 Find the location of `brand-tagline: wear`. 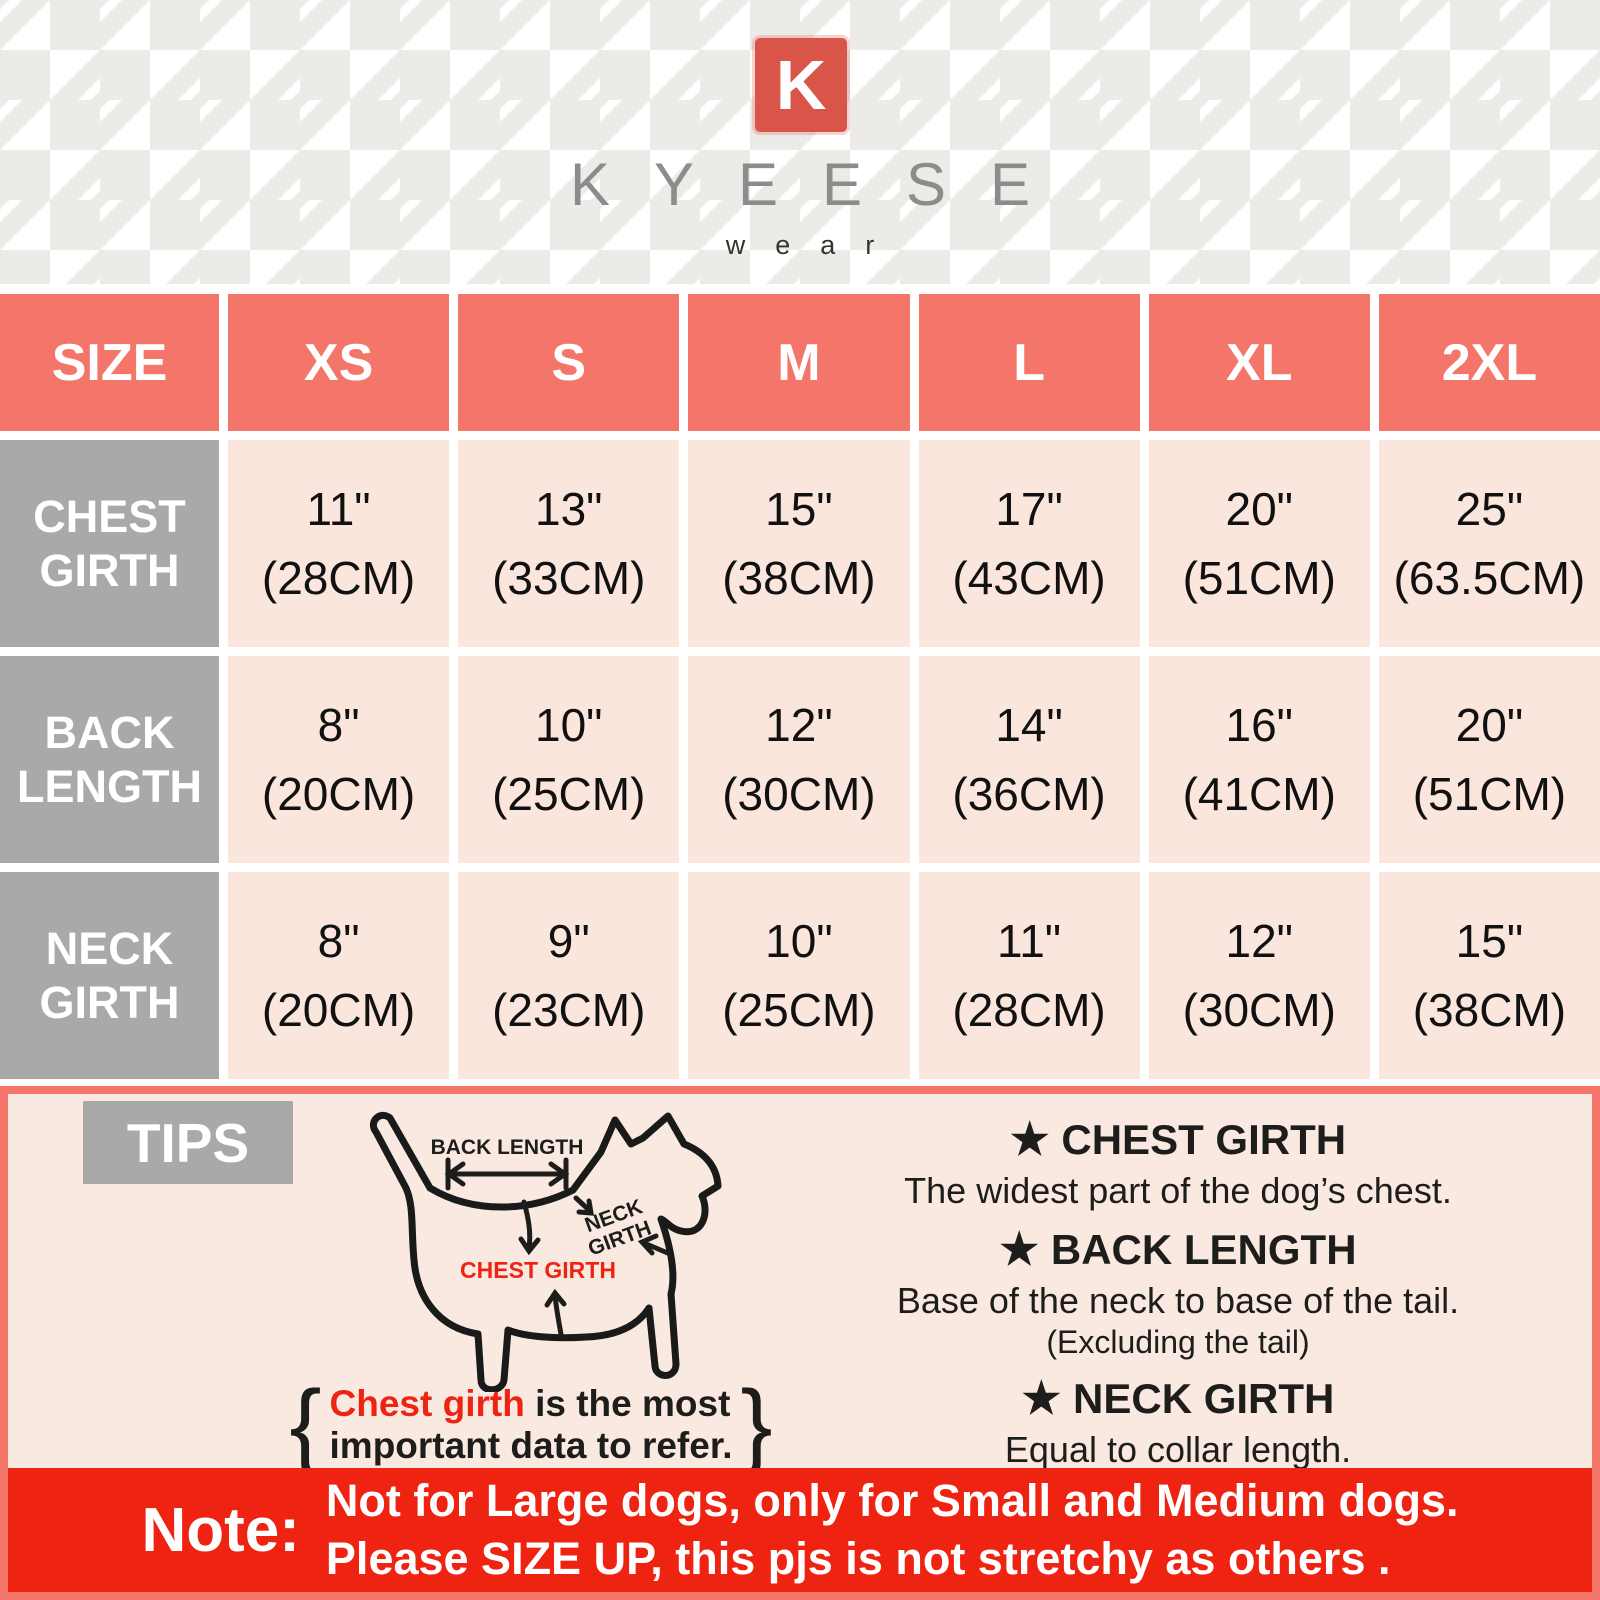

brand-tagline: wear is located at coordinates (815, 245).